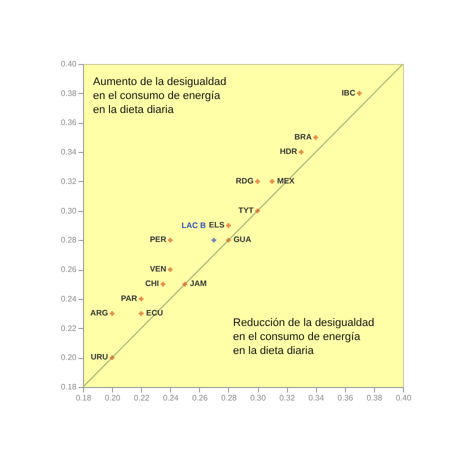 The width and height of the screenshot is (471, 475). What do you see at coordinates (217, 225) in the screenshot?
I see `series-label: ELS` at bounding box center [217, 225].